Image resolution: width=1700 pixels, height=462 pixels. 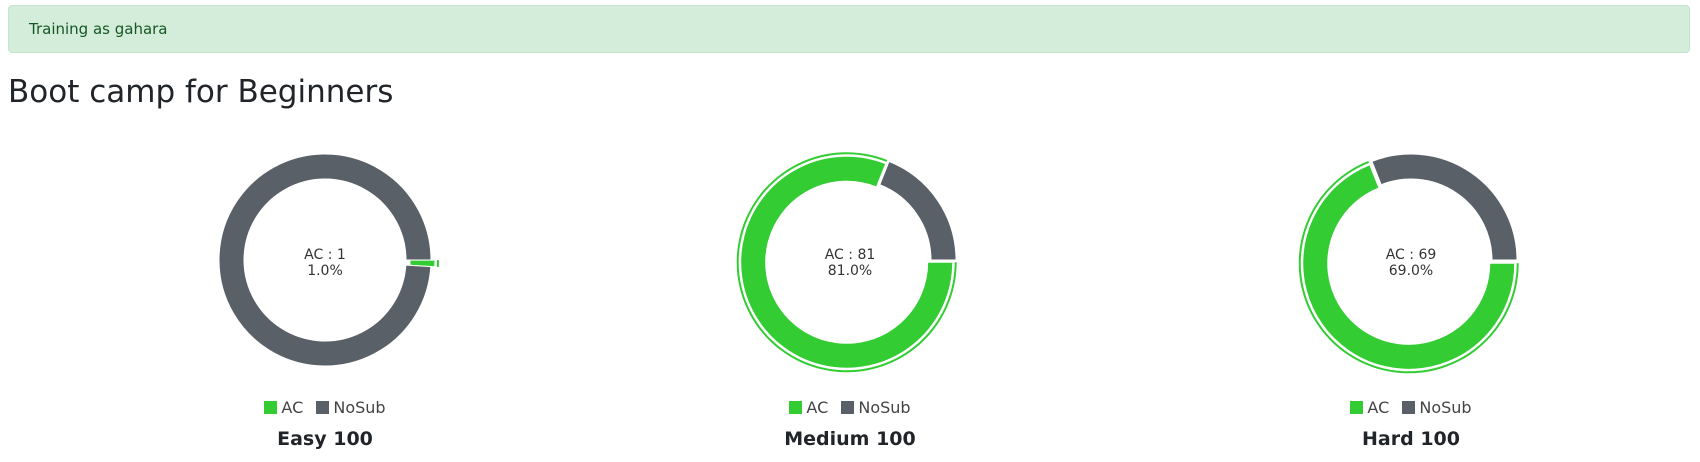 I want to click on center-percent: 69.0%, so click(x=1411, y=271).